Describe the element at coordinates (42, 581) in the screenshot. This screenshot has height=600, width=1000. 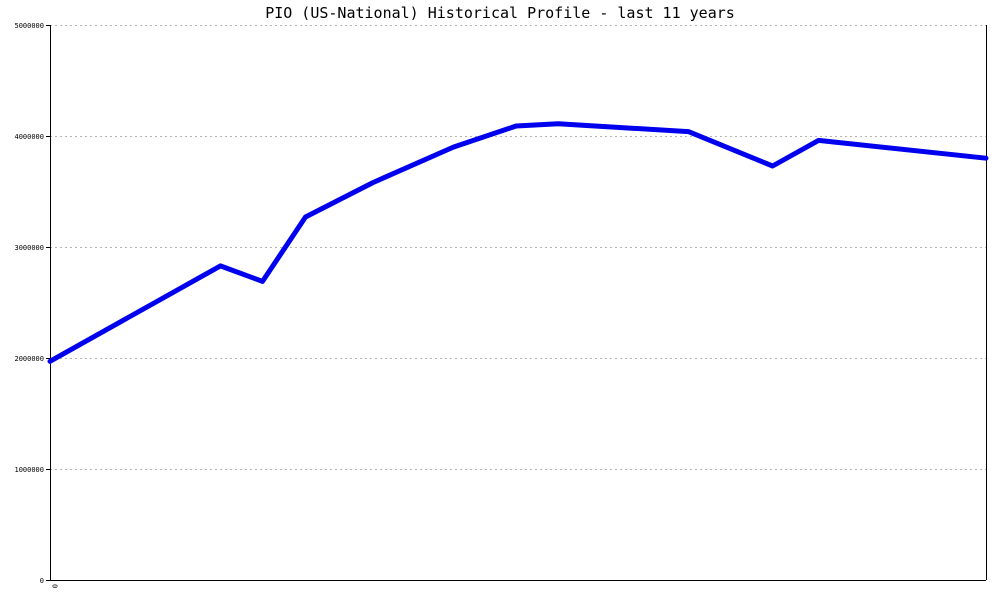
I see `y-tick-label: 0` at that location.